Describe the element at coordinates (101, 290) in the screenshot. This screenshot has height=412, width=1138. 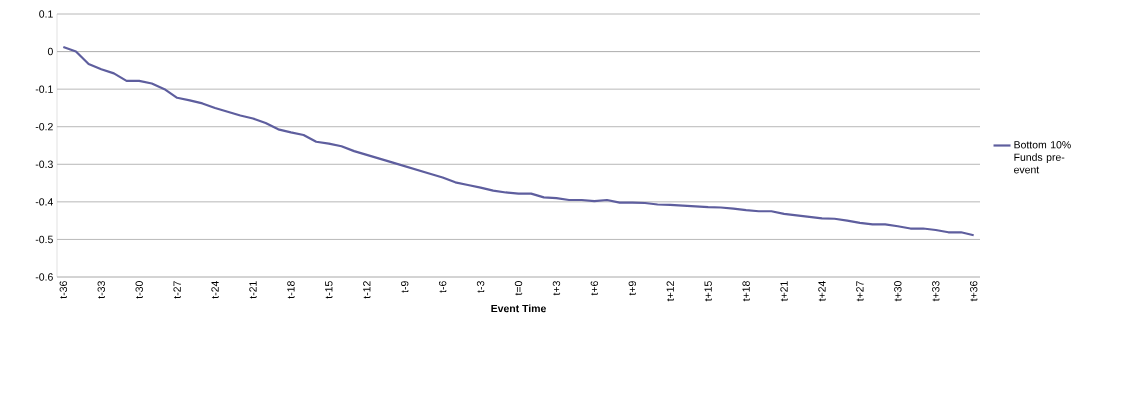
I see `x-tick-label: t-33` at that location.